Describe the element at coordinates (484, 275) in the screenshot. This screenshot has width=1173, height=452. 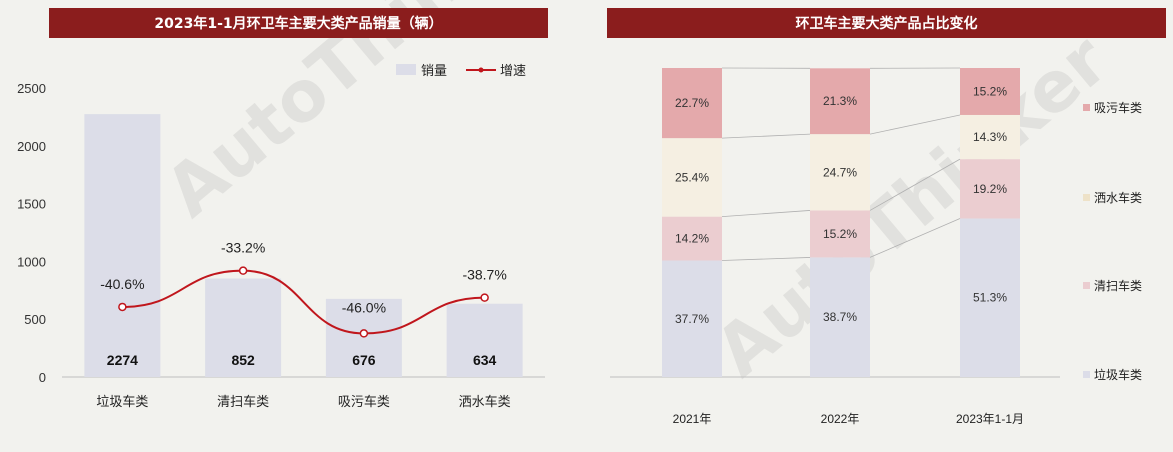
I see `growth-rate-label: -38.7%` at that location.